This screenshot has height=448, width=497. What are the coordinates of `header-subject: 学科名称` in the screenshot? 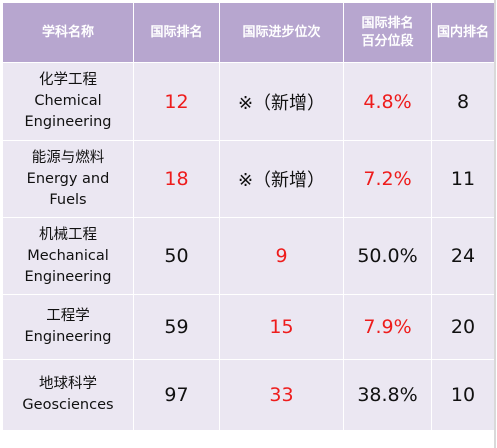 It's located at (68, 32).